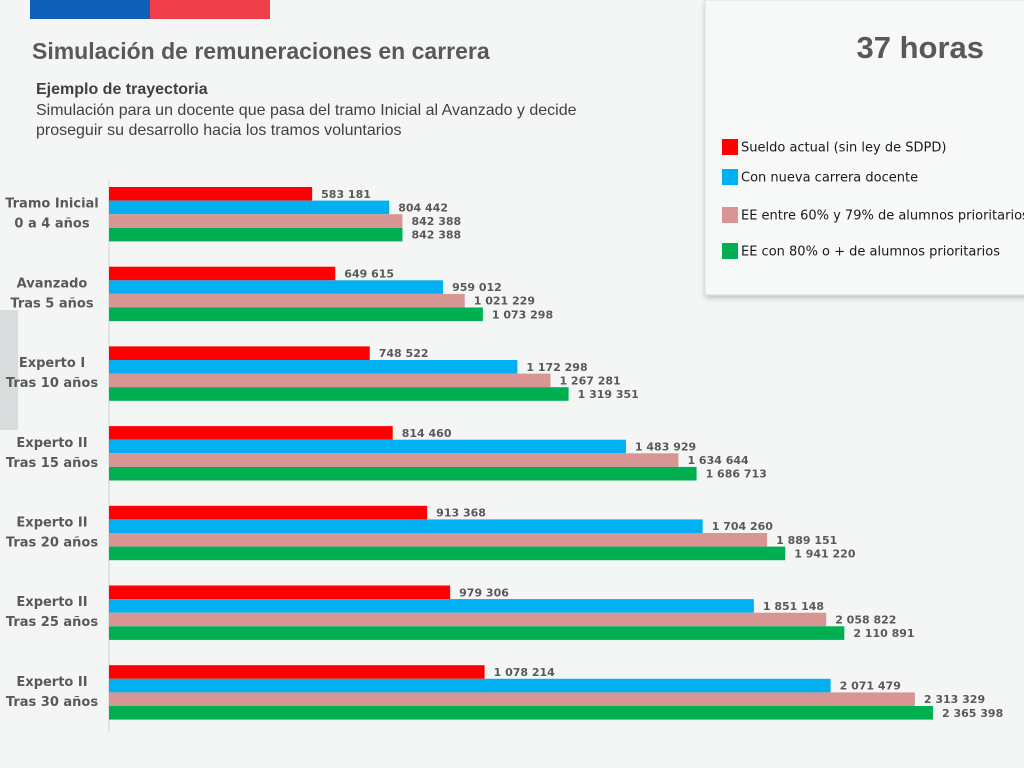 The width and height of the screenshot is (1024, 768). I want to click on category-label: Tras 5 años, so click(51, 303).